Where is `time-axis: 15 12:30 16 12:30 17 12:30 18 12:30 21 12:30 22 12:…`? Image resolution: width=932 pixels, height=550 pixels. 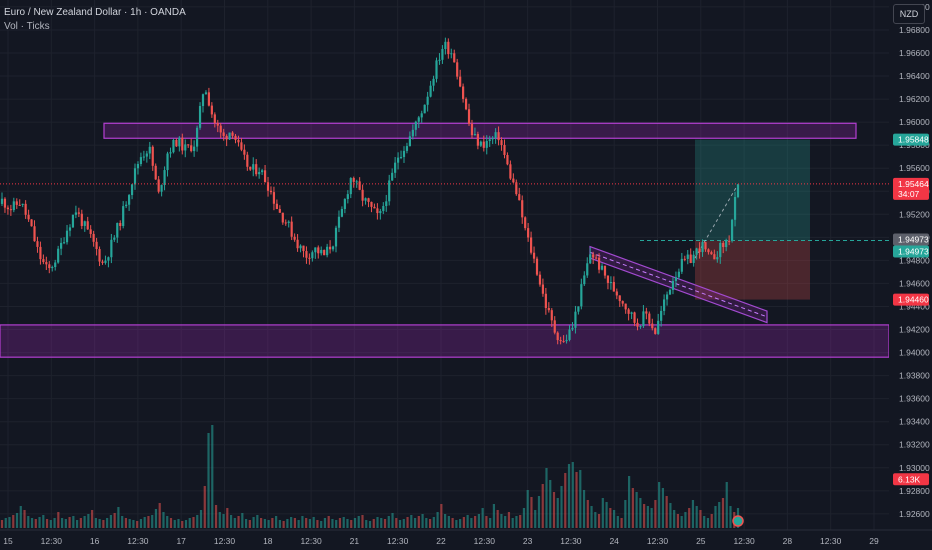
time-axis: 15 12:30 16 12:30 17 12:30 18 12:30 21 12:30 22 12:… is located at coordinates (466, 539).